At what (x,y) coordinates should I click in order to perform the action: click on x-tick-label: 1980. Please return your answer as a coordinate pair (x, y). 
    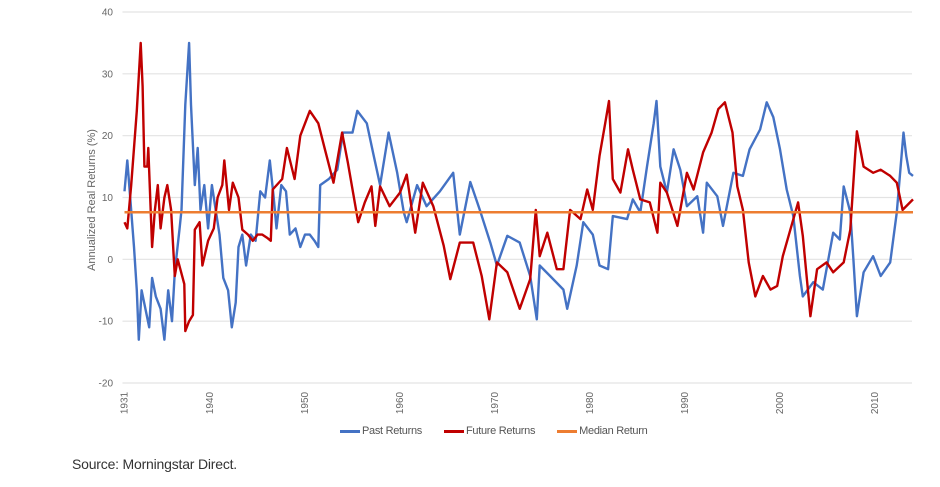
    Looking at the image, I should click on (590, 402).